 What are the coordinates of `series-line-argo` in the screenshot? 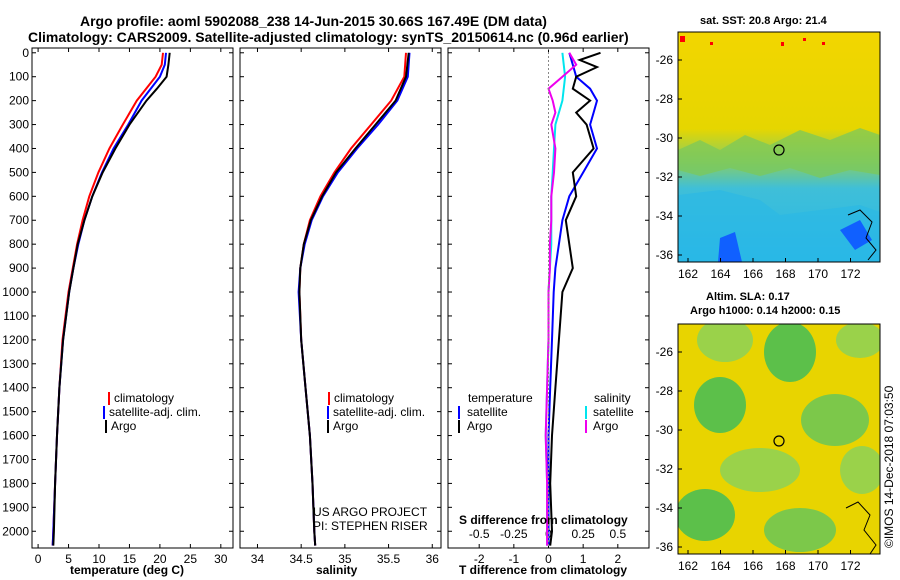 It's located at (354, 299).